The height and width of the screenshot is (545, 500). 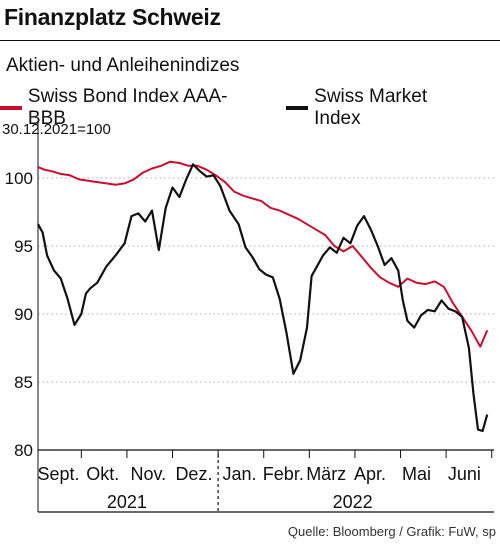 I want to click on x-tick-label-2: Nov., so click(x=149, y=474).